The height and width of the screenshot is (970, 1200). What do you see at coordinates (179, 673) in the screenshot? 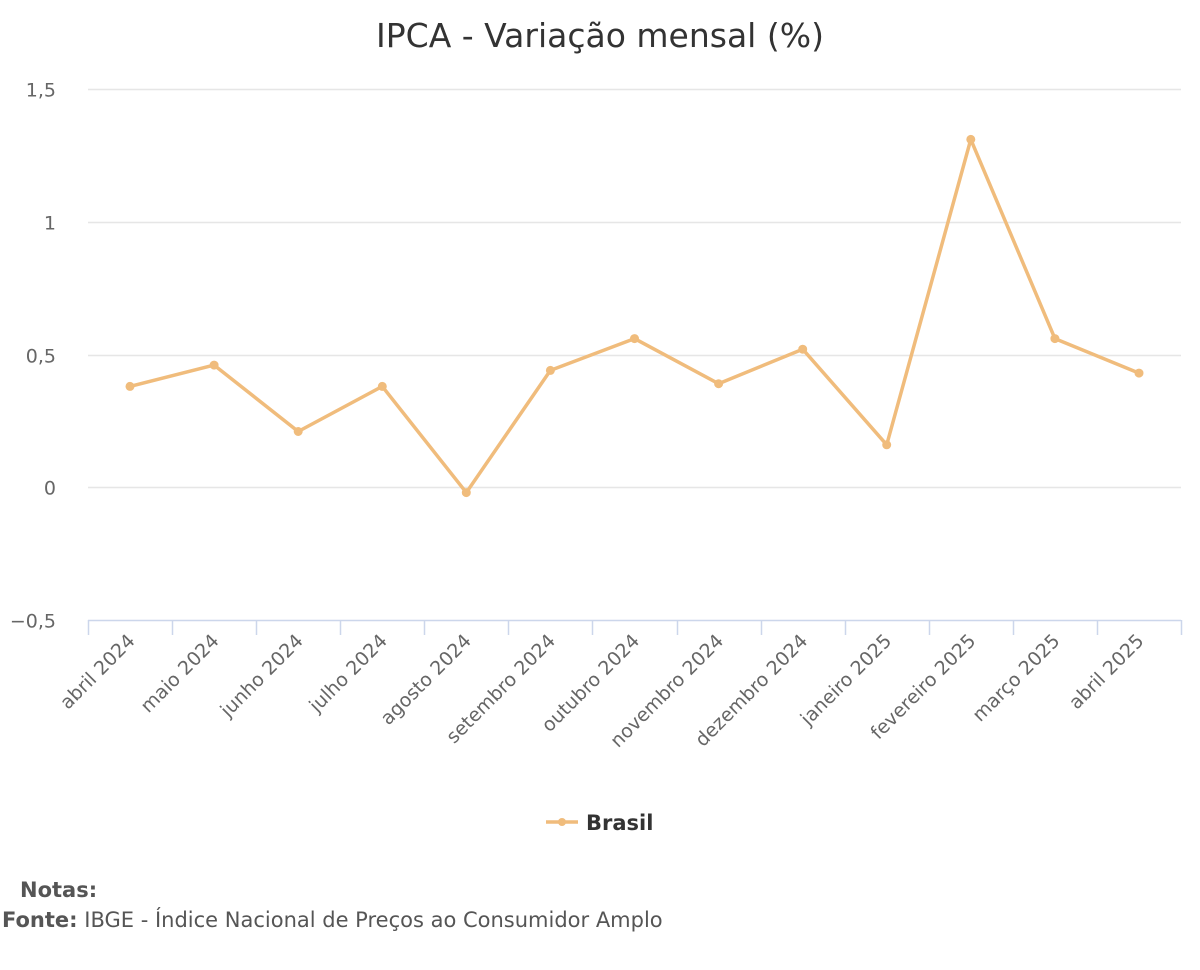
I see `x-tick-label: maio 2024` at bounding box center [179, 673].